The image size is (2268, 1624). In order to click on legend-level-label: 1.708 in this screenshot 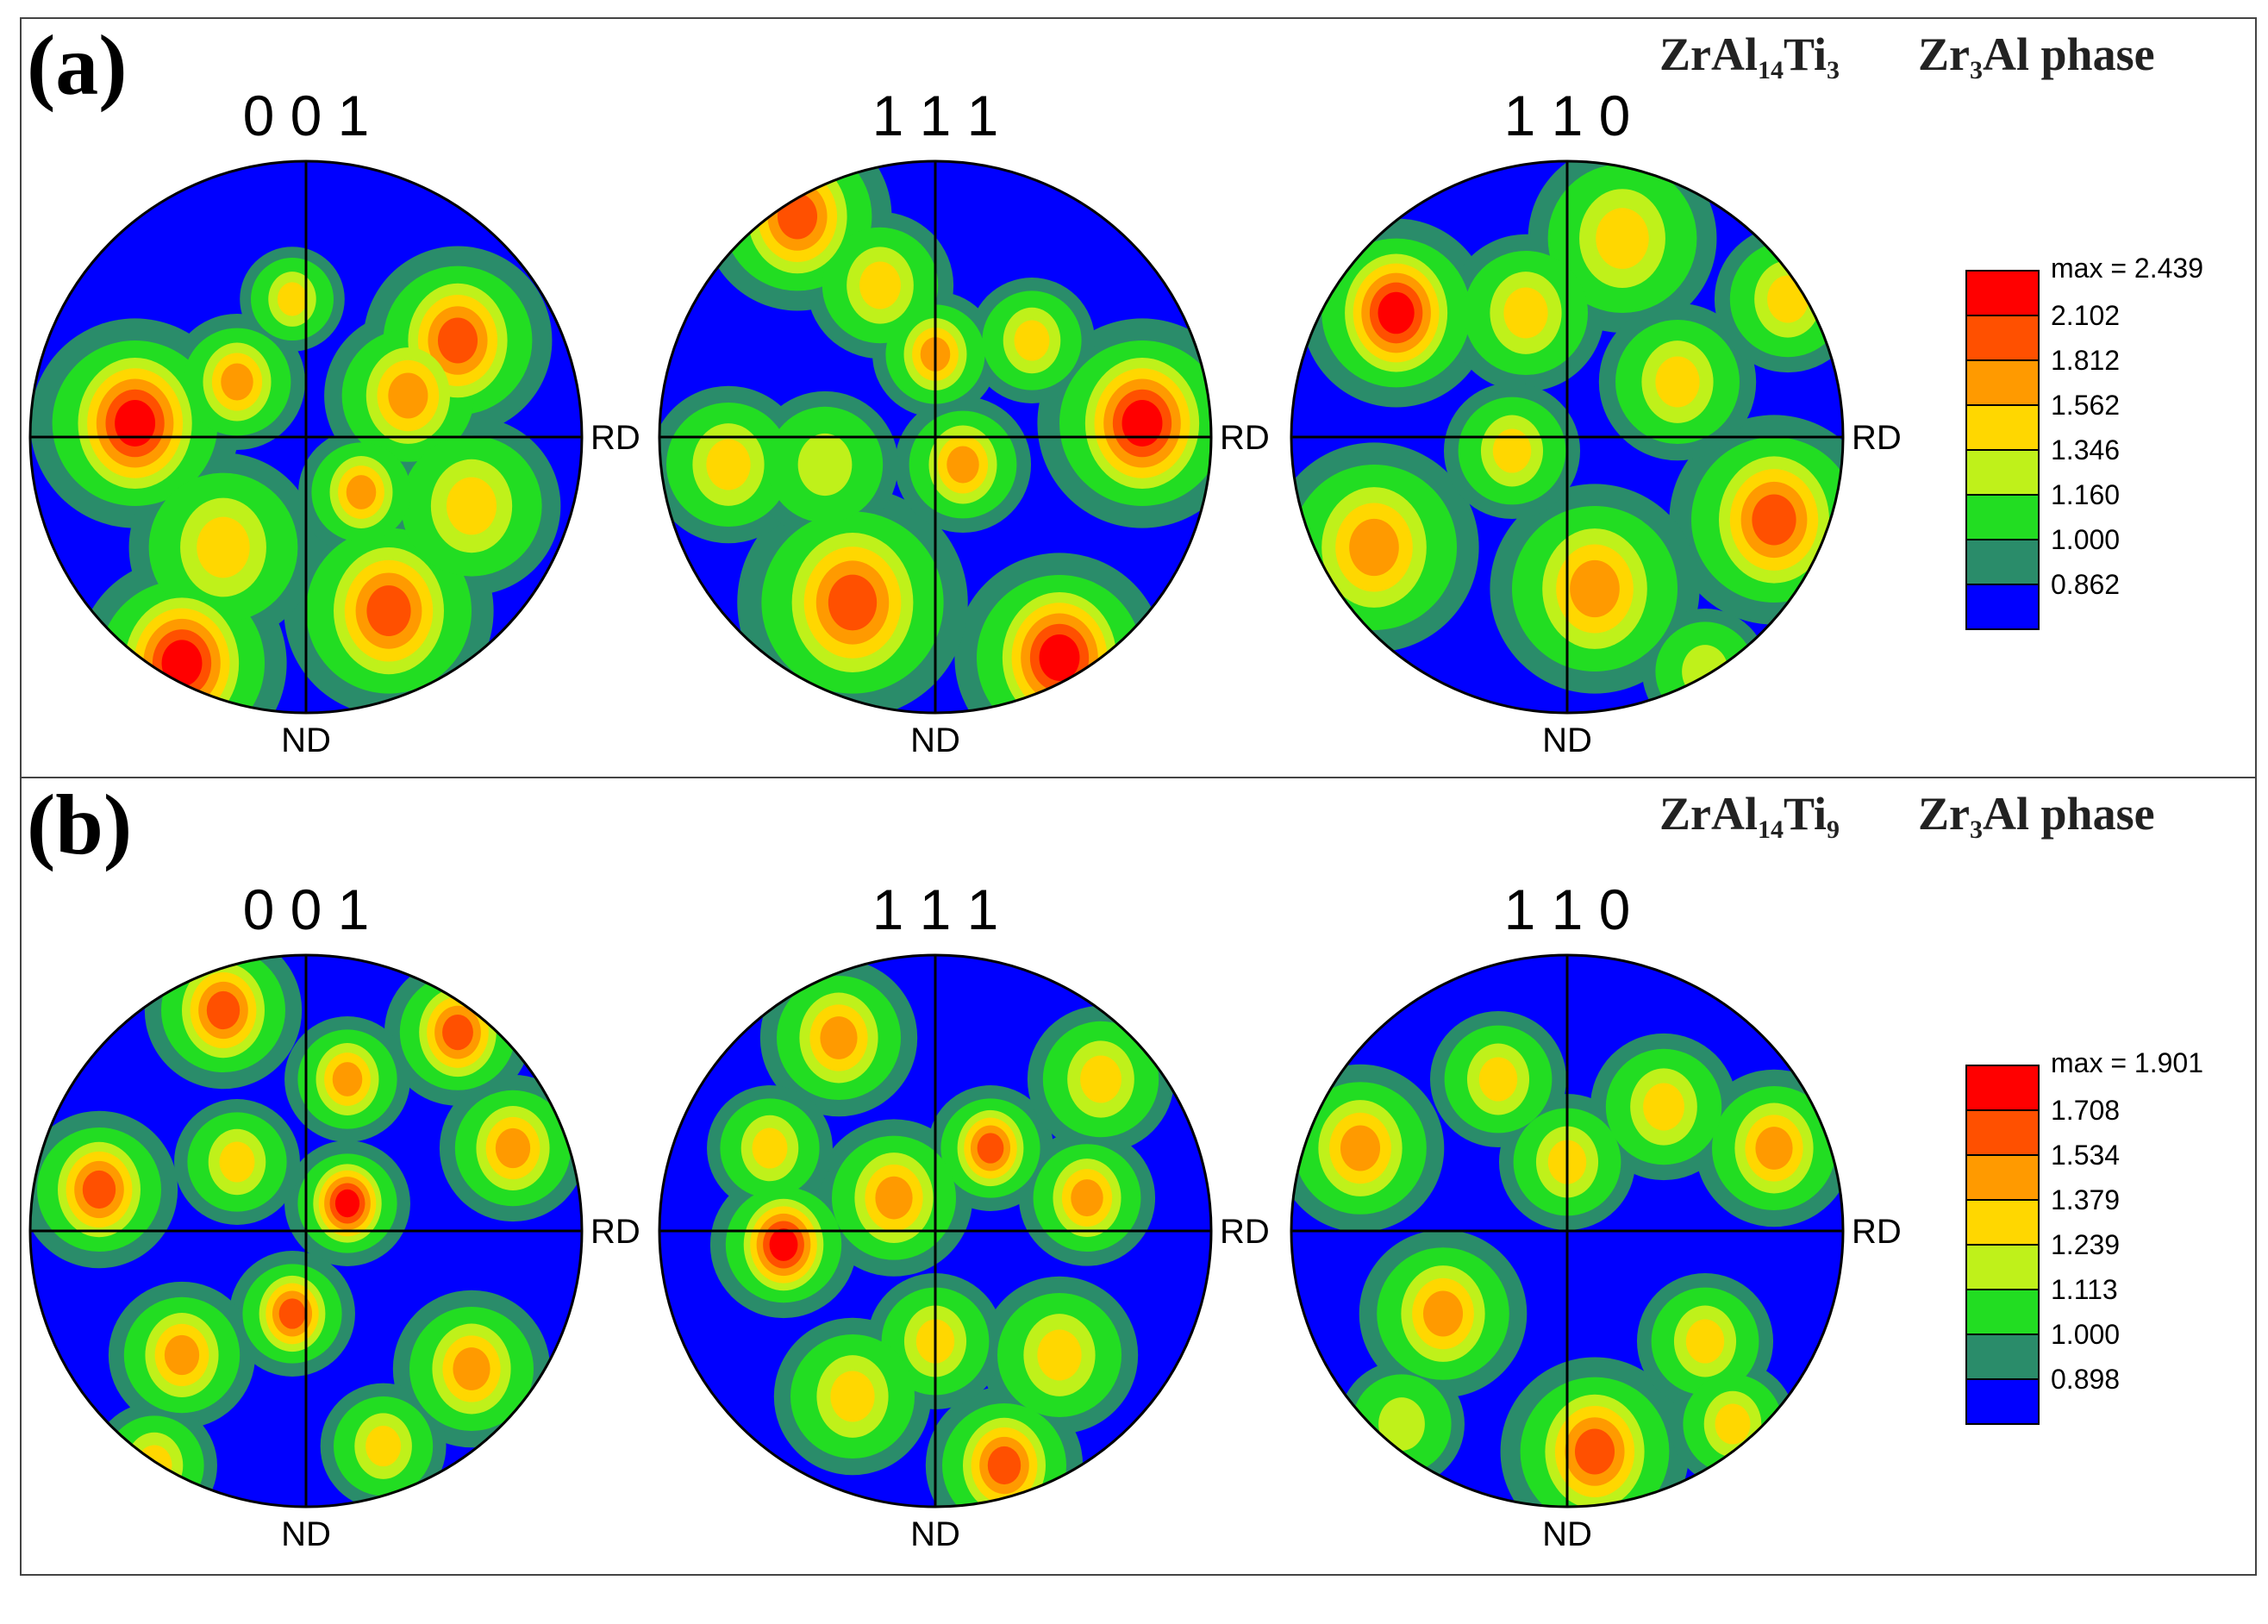, I will do `click(2085, 1111)`.